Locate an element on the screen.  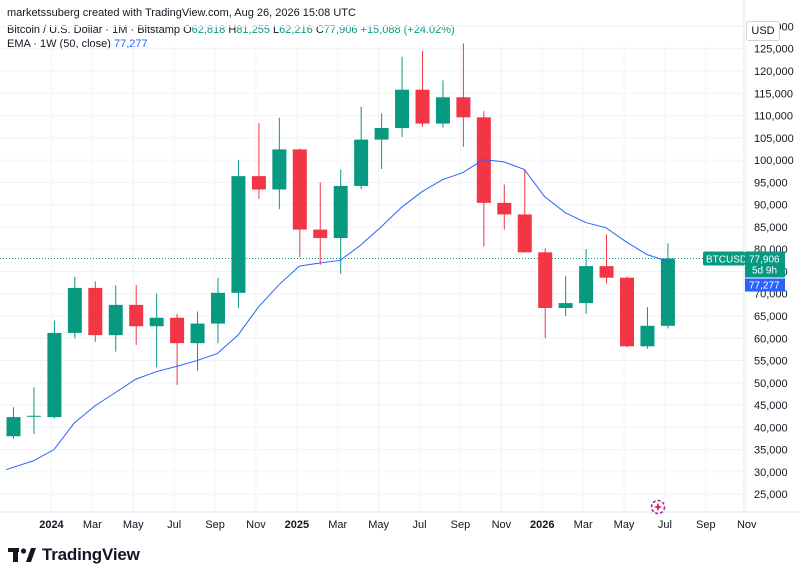
price-tick-label: 65,000 is located at coordinates (771, 317).